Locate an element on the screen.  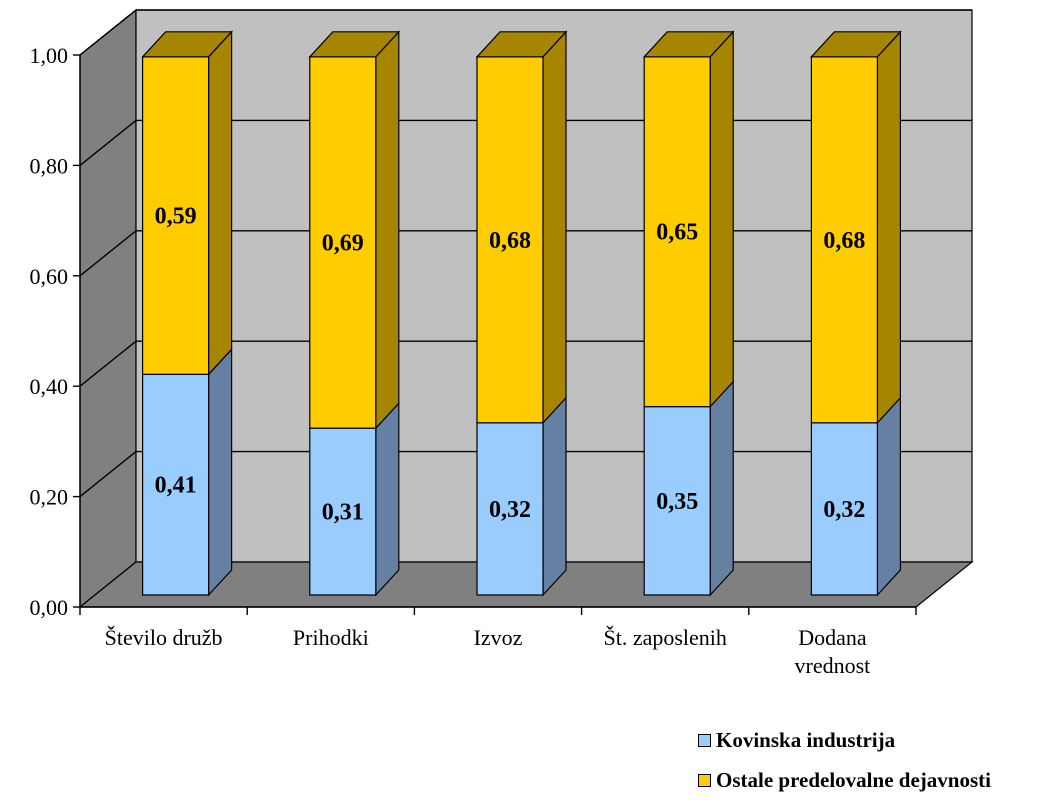
data-label: 0,31 is located at coordinates (343, 513).